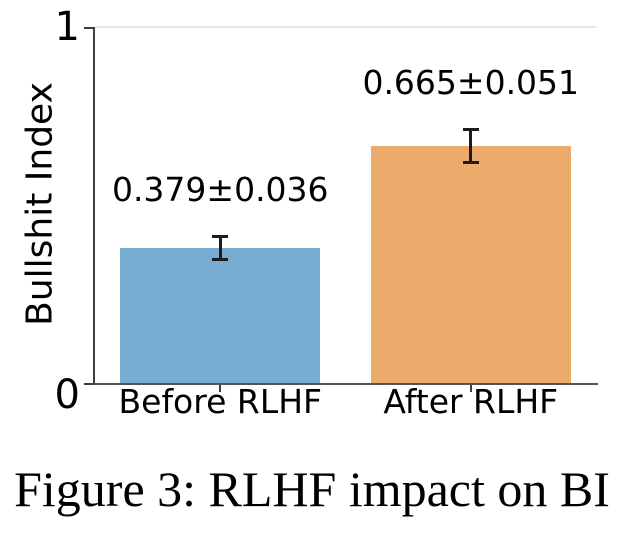 The height and width of the screenshot is (534, 624). What do you see at coordinates (220, 315) in the screenshot?
I see `bar-before-rlhf` at bounding box center [220, 315].